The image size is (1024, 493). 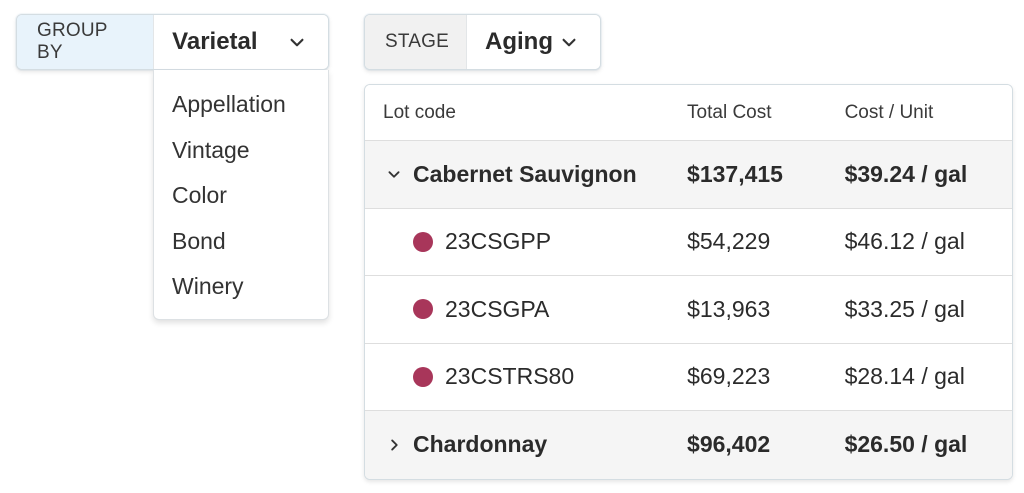 What do you see at coordinates (735, 173) in the screenshot?
I see `group-total-cost: $137,415` at bounding box center [735, 173].